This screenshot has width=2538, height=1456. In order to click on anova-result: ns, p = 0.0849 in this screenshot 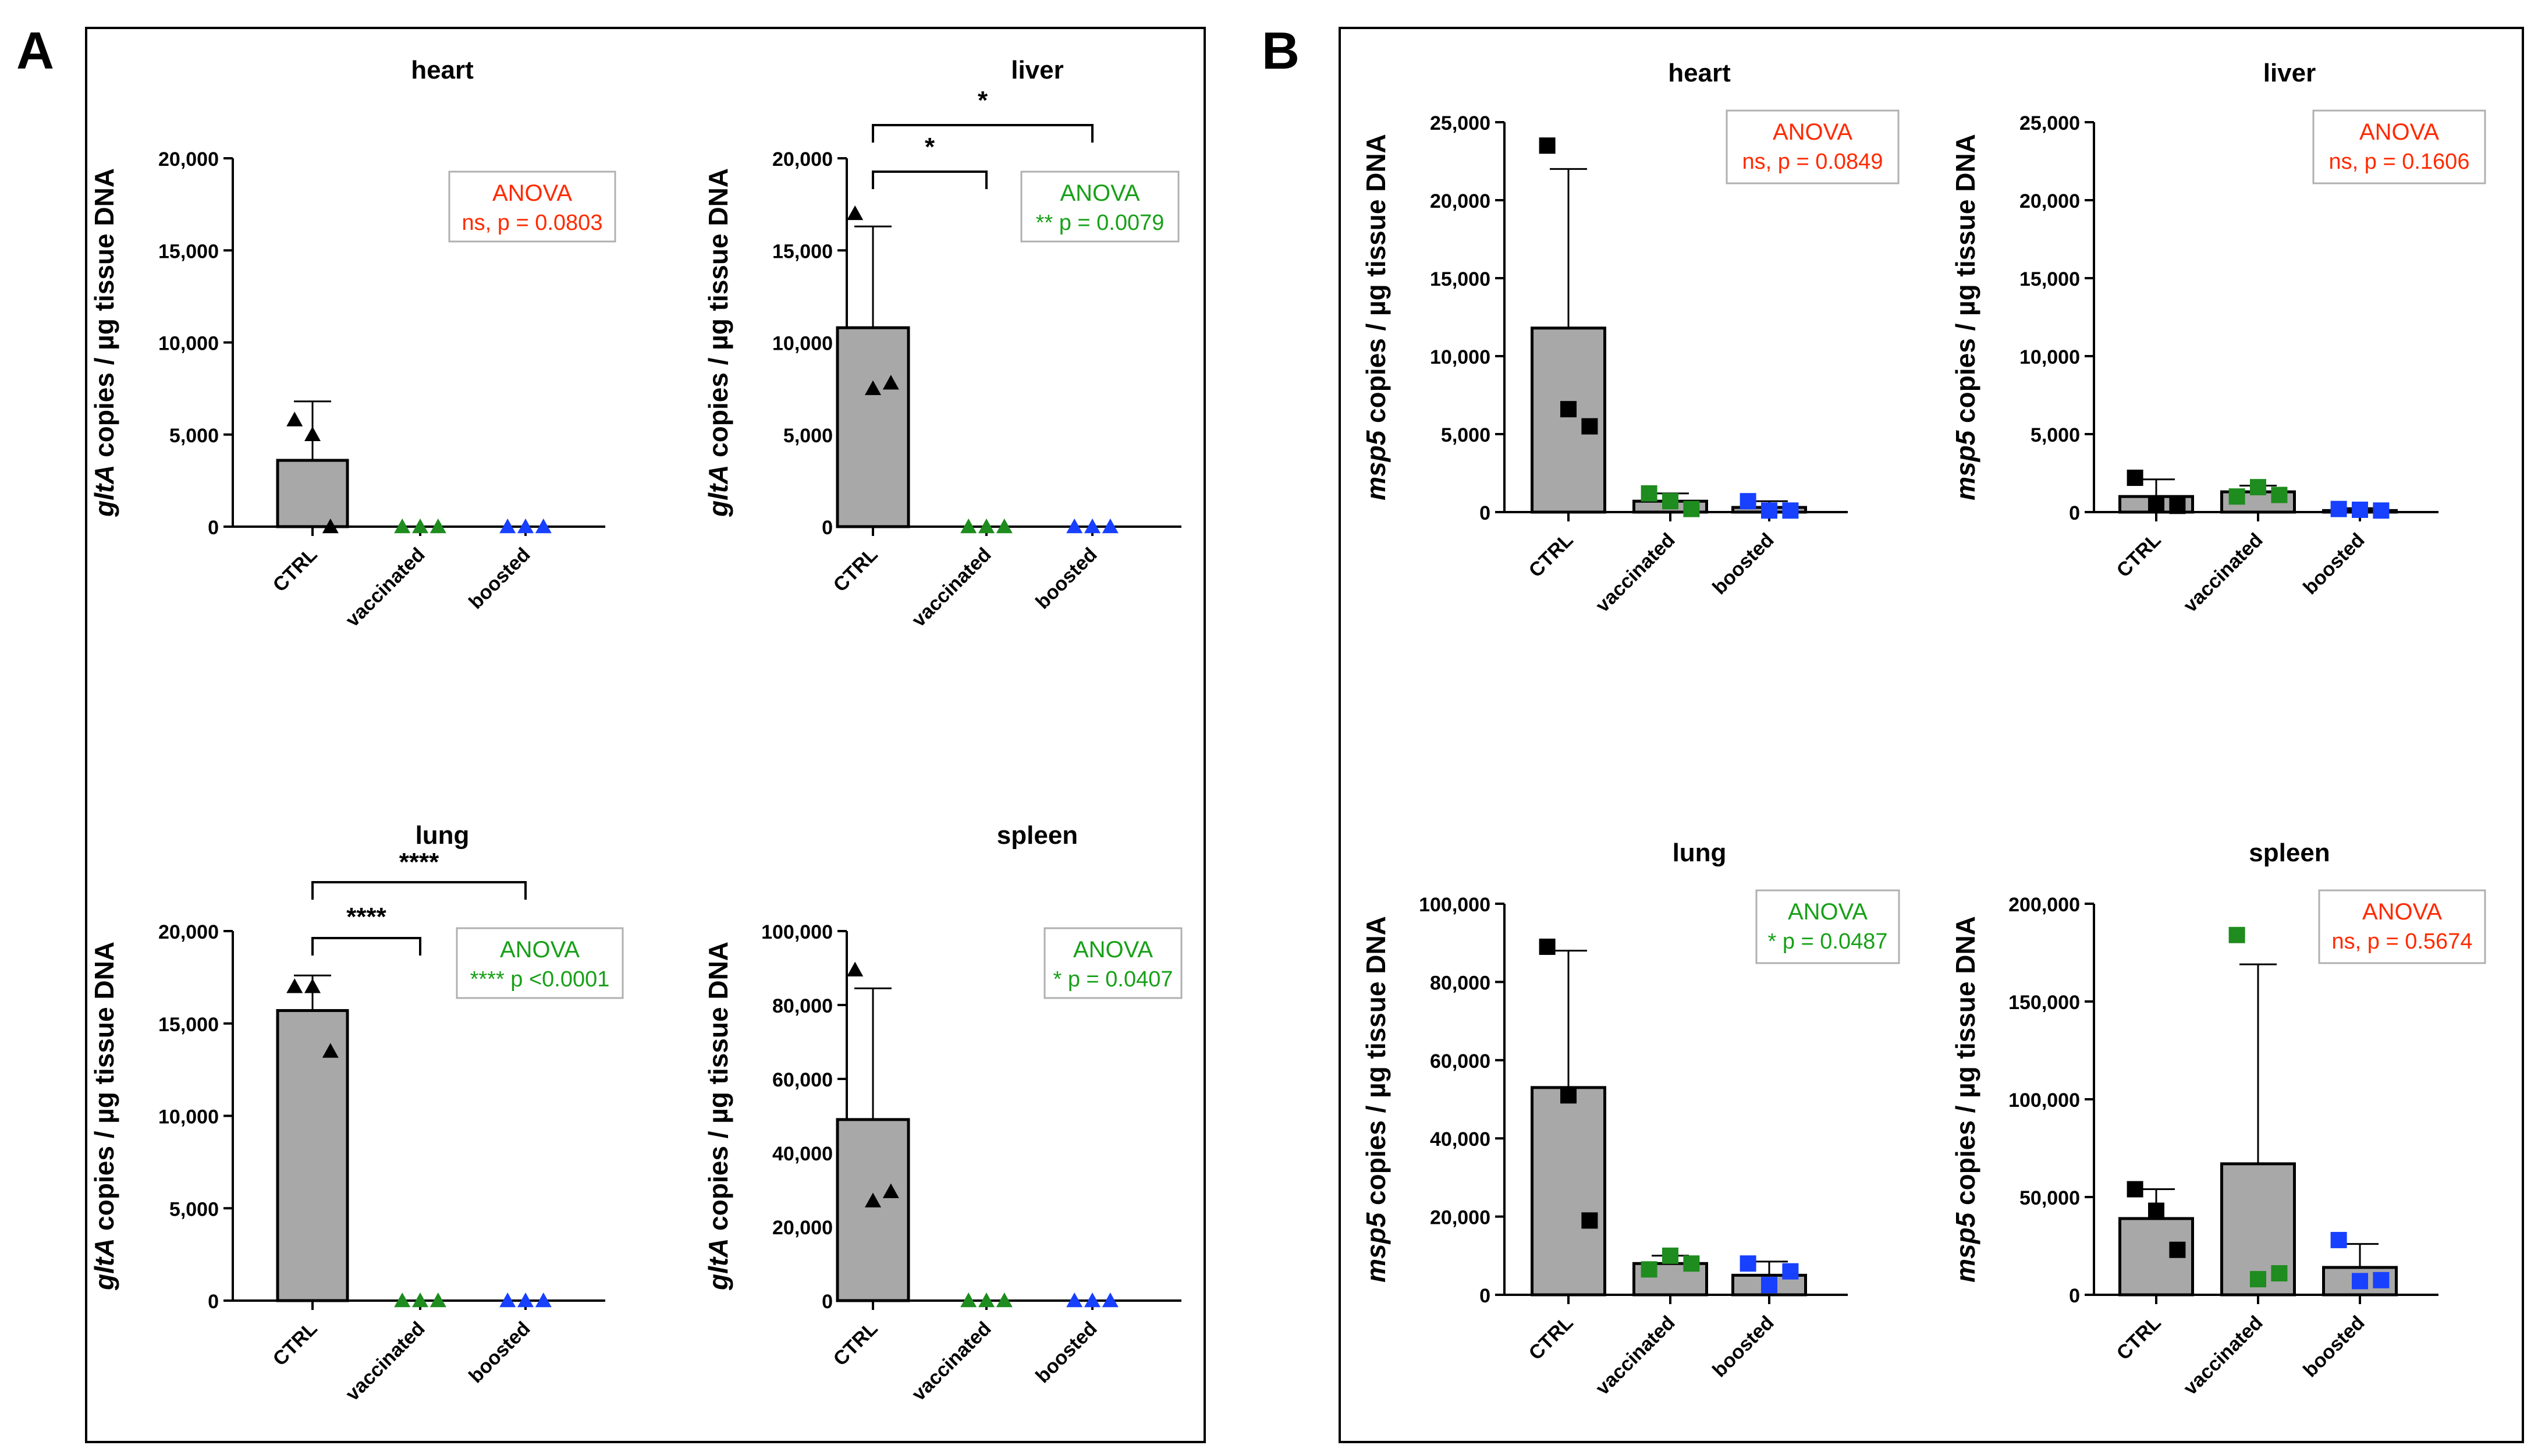, I will do `click(1812, 162)`.